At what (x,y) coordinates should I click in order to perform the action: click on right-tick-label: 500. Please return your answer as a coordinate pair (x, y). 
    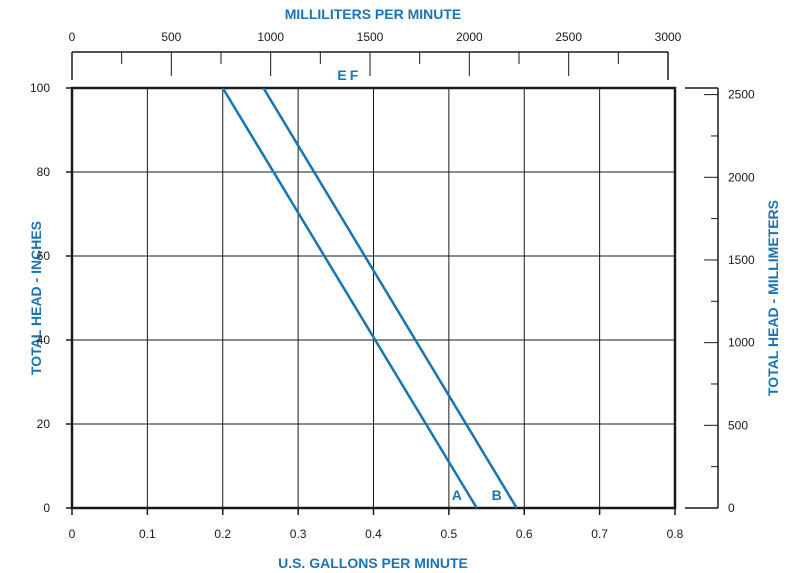
    Looking at the image, I should click on (738, 425).